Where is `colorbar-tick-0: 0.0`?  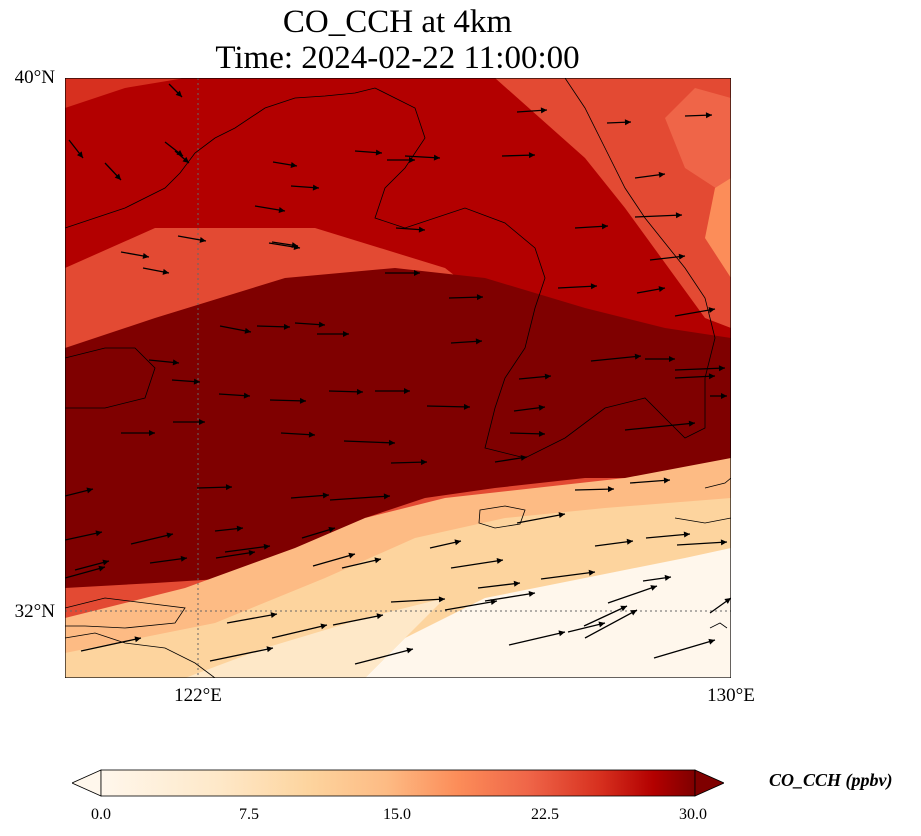
colorbar-tick-0: 0.0 is located at coordinates (101, 814).